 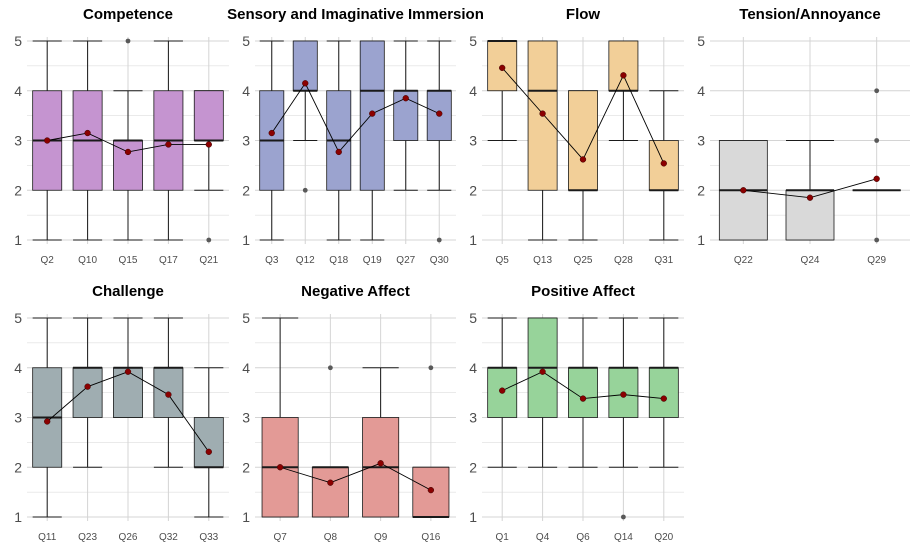 I want to click on panel-title: Sensory and Imaginative Immersion, so click(x=355, y=14).